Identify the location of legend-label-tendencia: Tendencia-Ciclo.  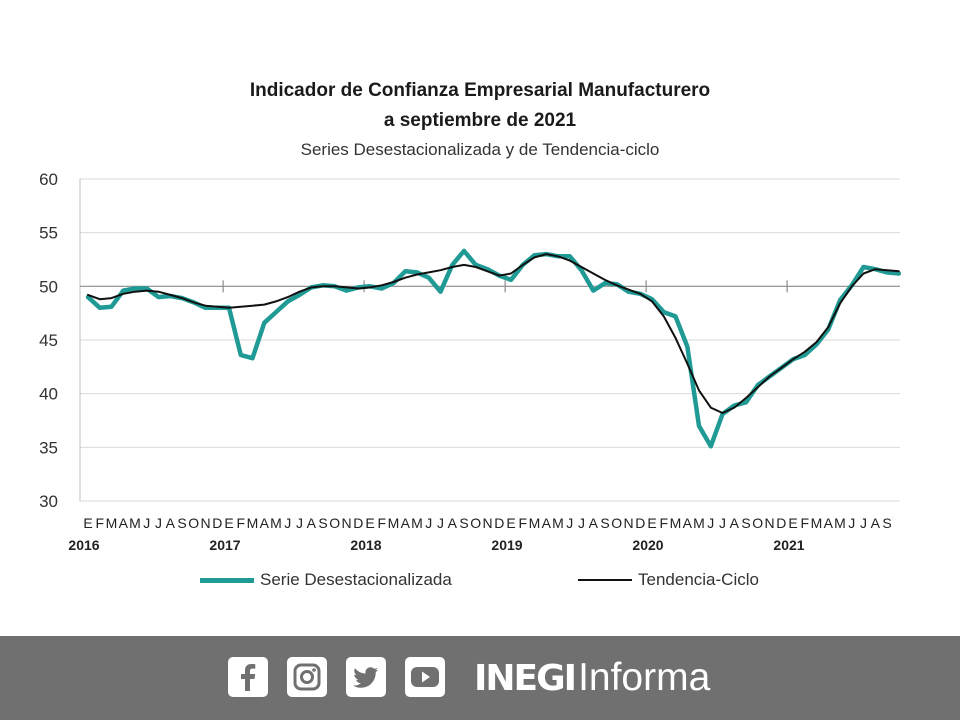
(698, 579).